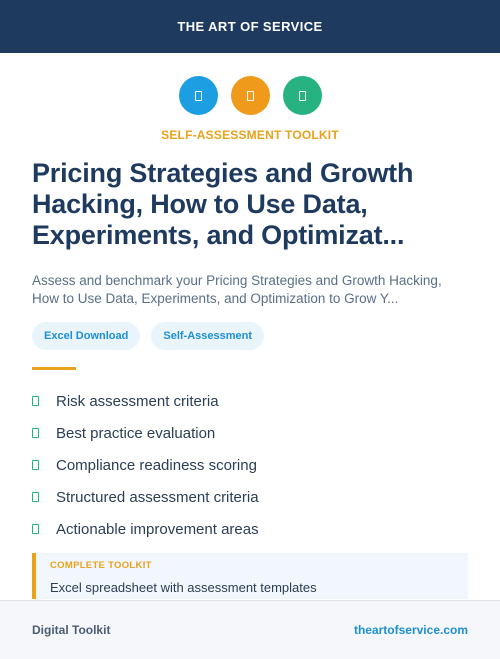  I want to click on brand-title: THE ART OF SERVICE, so click(250, 26).